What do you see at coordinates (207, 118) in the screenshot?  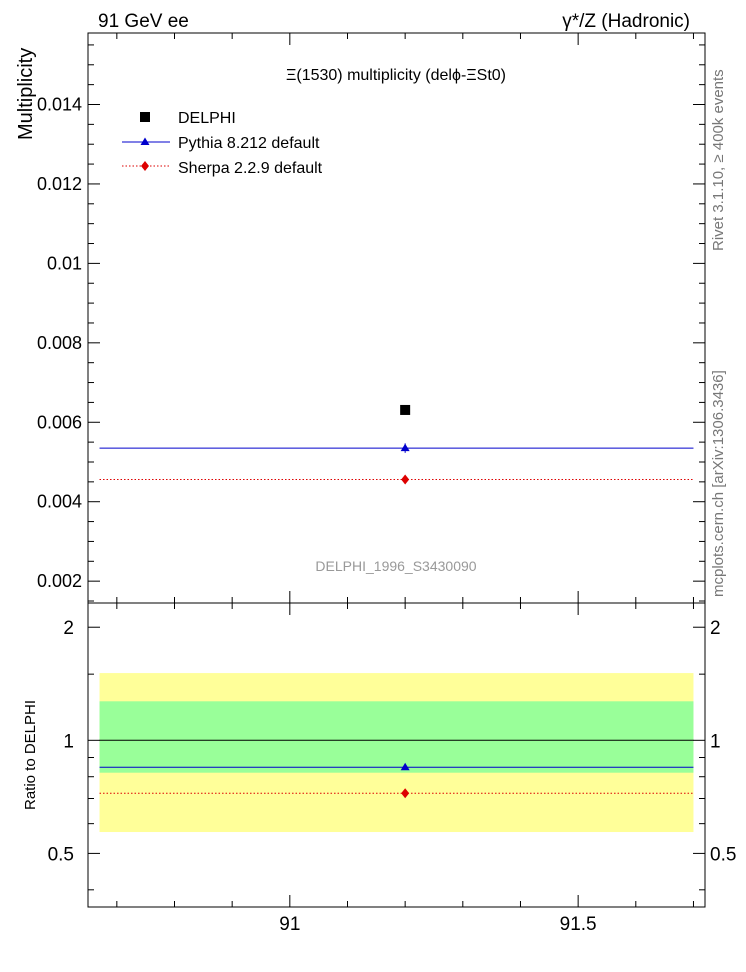 I see `legend-label-delphi: DELPHI` at bounding box center [207, 118].